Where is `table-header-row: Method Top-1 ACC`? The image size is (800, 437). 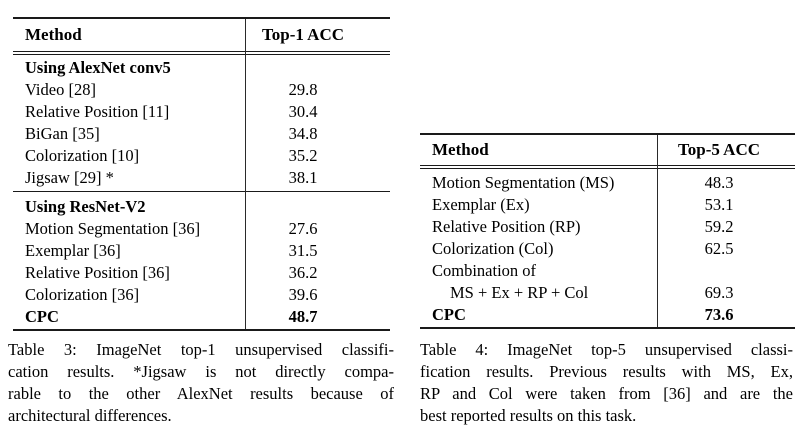
table-header-row: Method Top-1 ACC is located at coordinates (201, 35).